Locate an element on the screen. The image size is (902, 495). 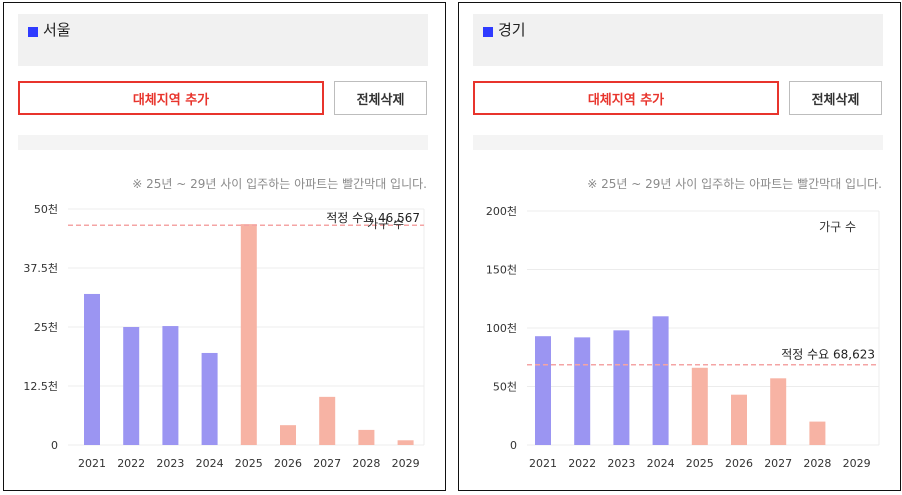
region-title: 서울 is located at coordinates (57, 30).